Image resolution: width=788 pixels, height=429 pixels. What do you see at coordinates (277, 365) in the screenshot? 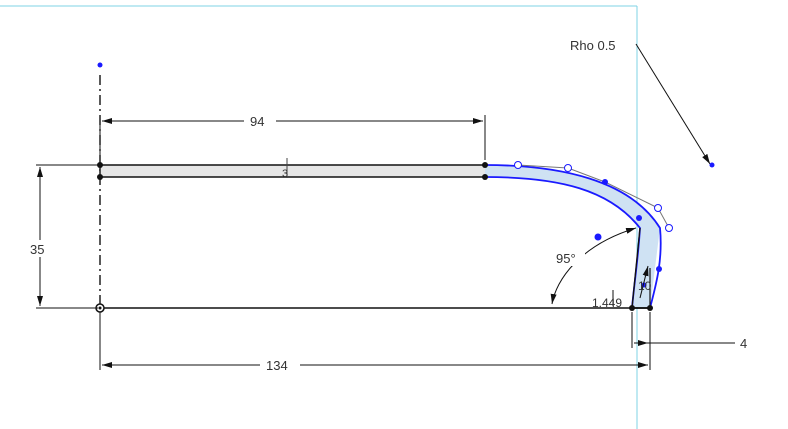
I see `dim-134-label: 134` at bounding box center [277, 365].